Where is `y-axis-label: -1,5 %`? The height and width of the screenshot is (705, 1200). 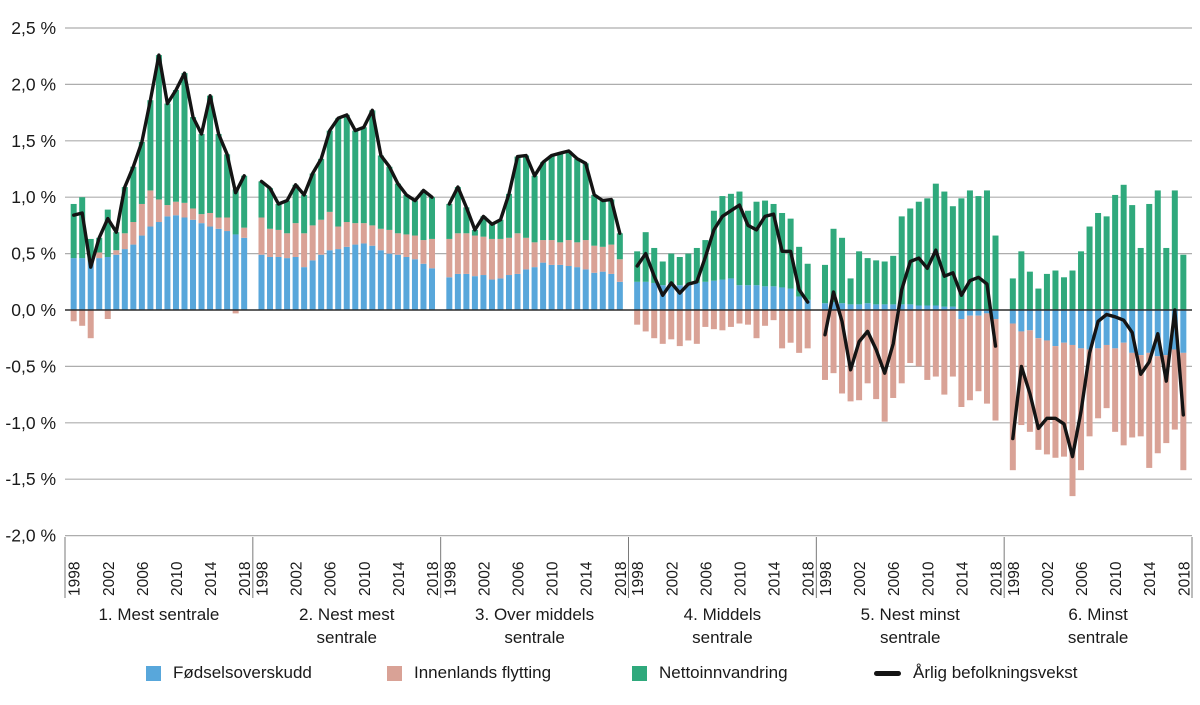
y-axis-label: -1,5 % is located at coordinates (30, 479).